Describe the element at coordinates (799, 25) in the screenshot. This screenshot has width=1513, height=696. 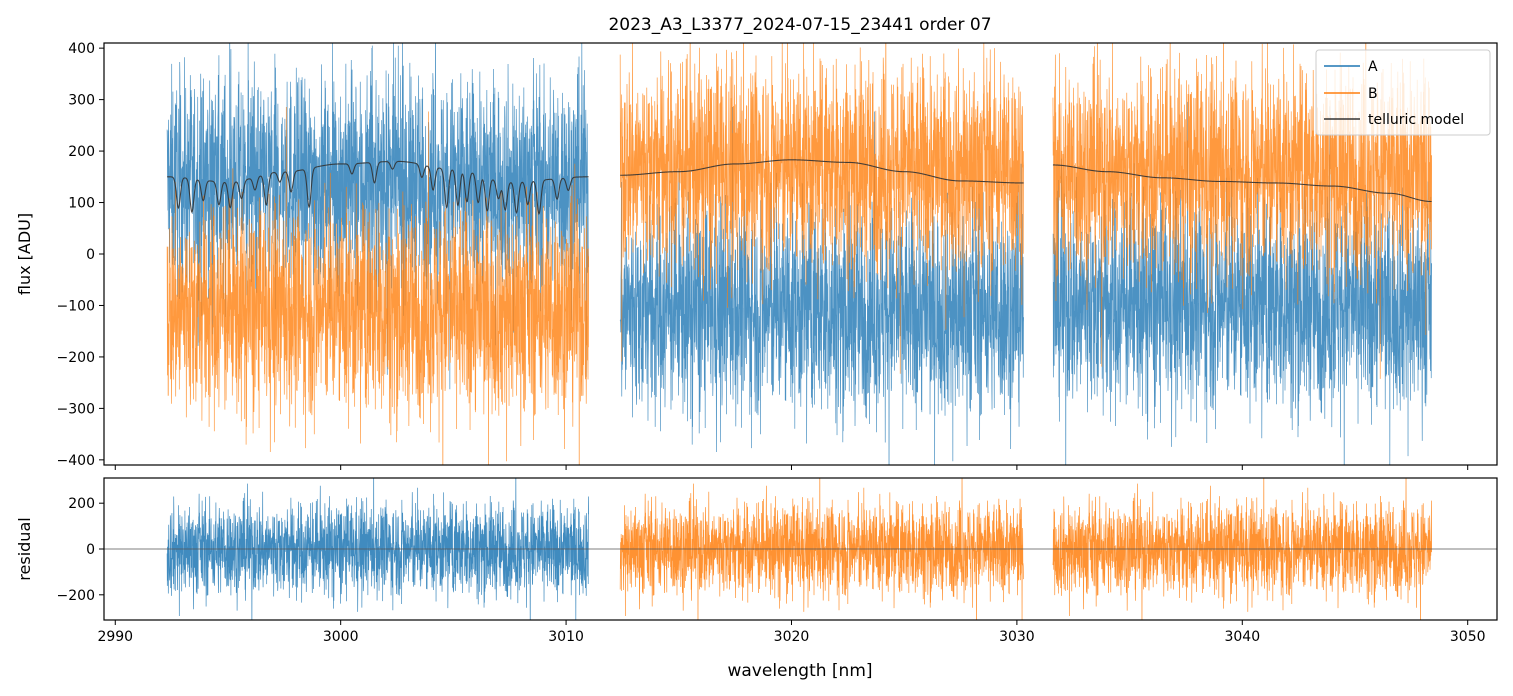
I see `chart-title: 2023_A3_L3377_2024-07-15_23441 order 07` at that location.